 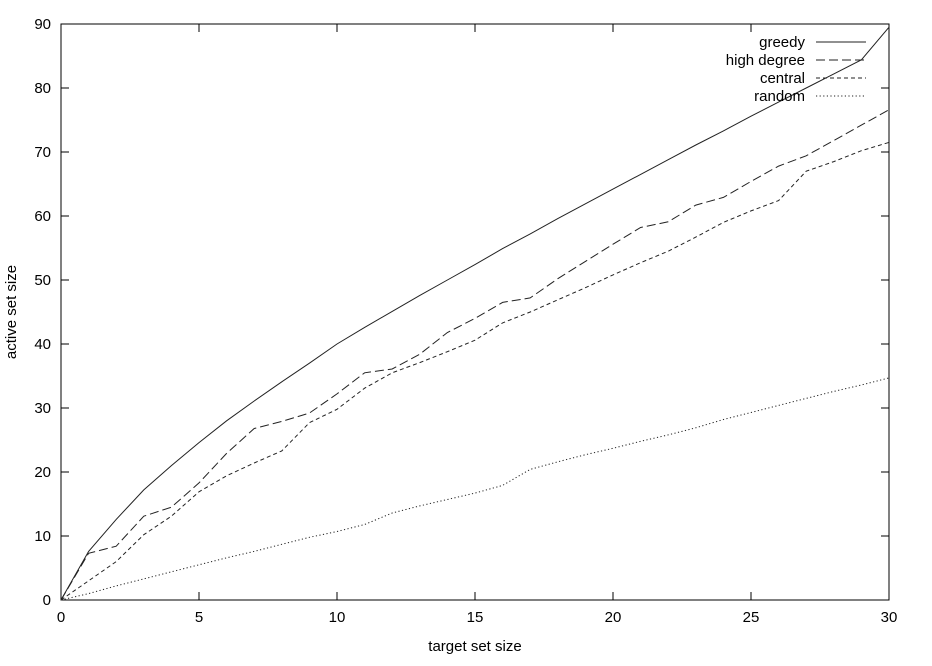 I want to click on x-tick-label: 30, so click(x=889, y=617).